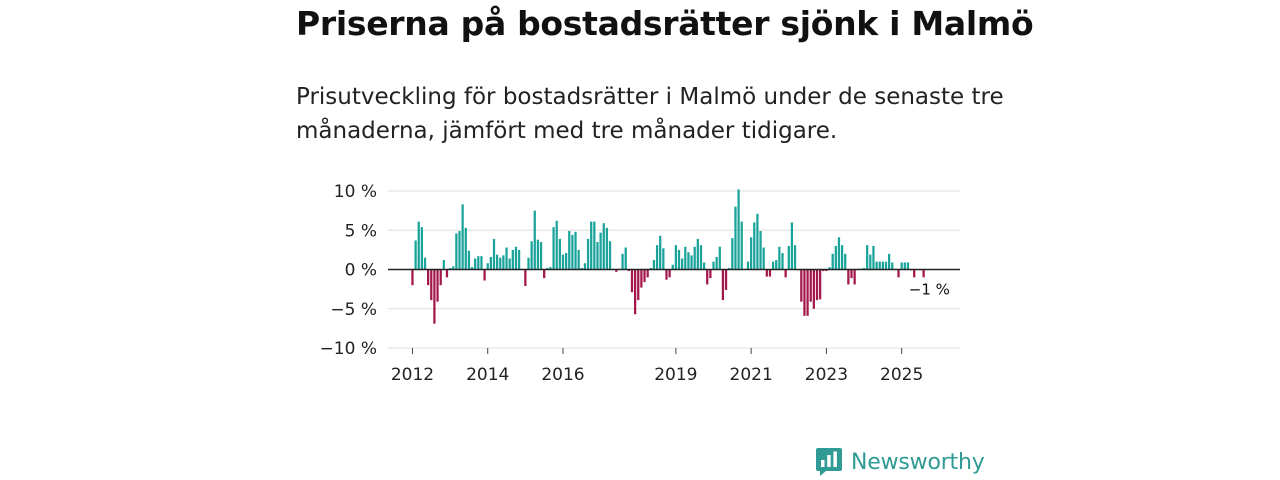  I want to click on chart-title: Priserna på bostadsrätter sjönk i Malmö, so click(665, 23).